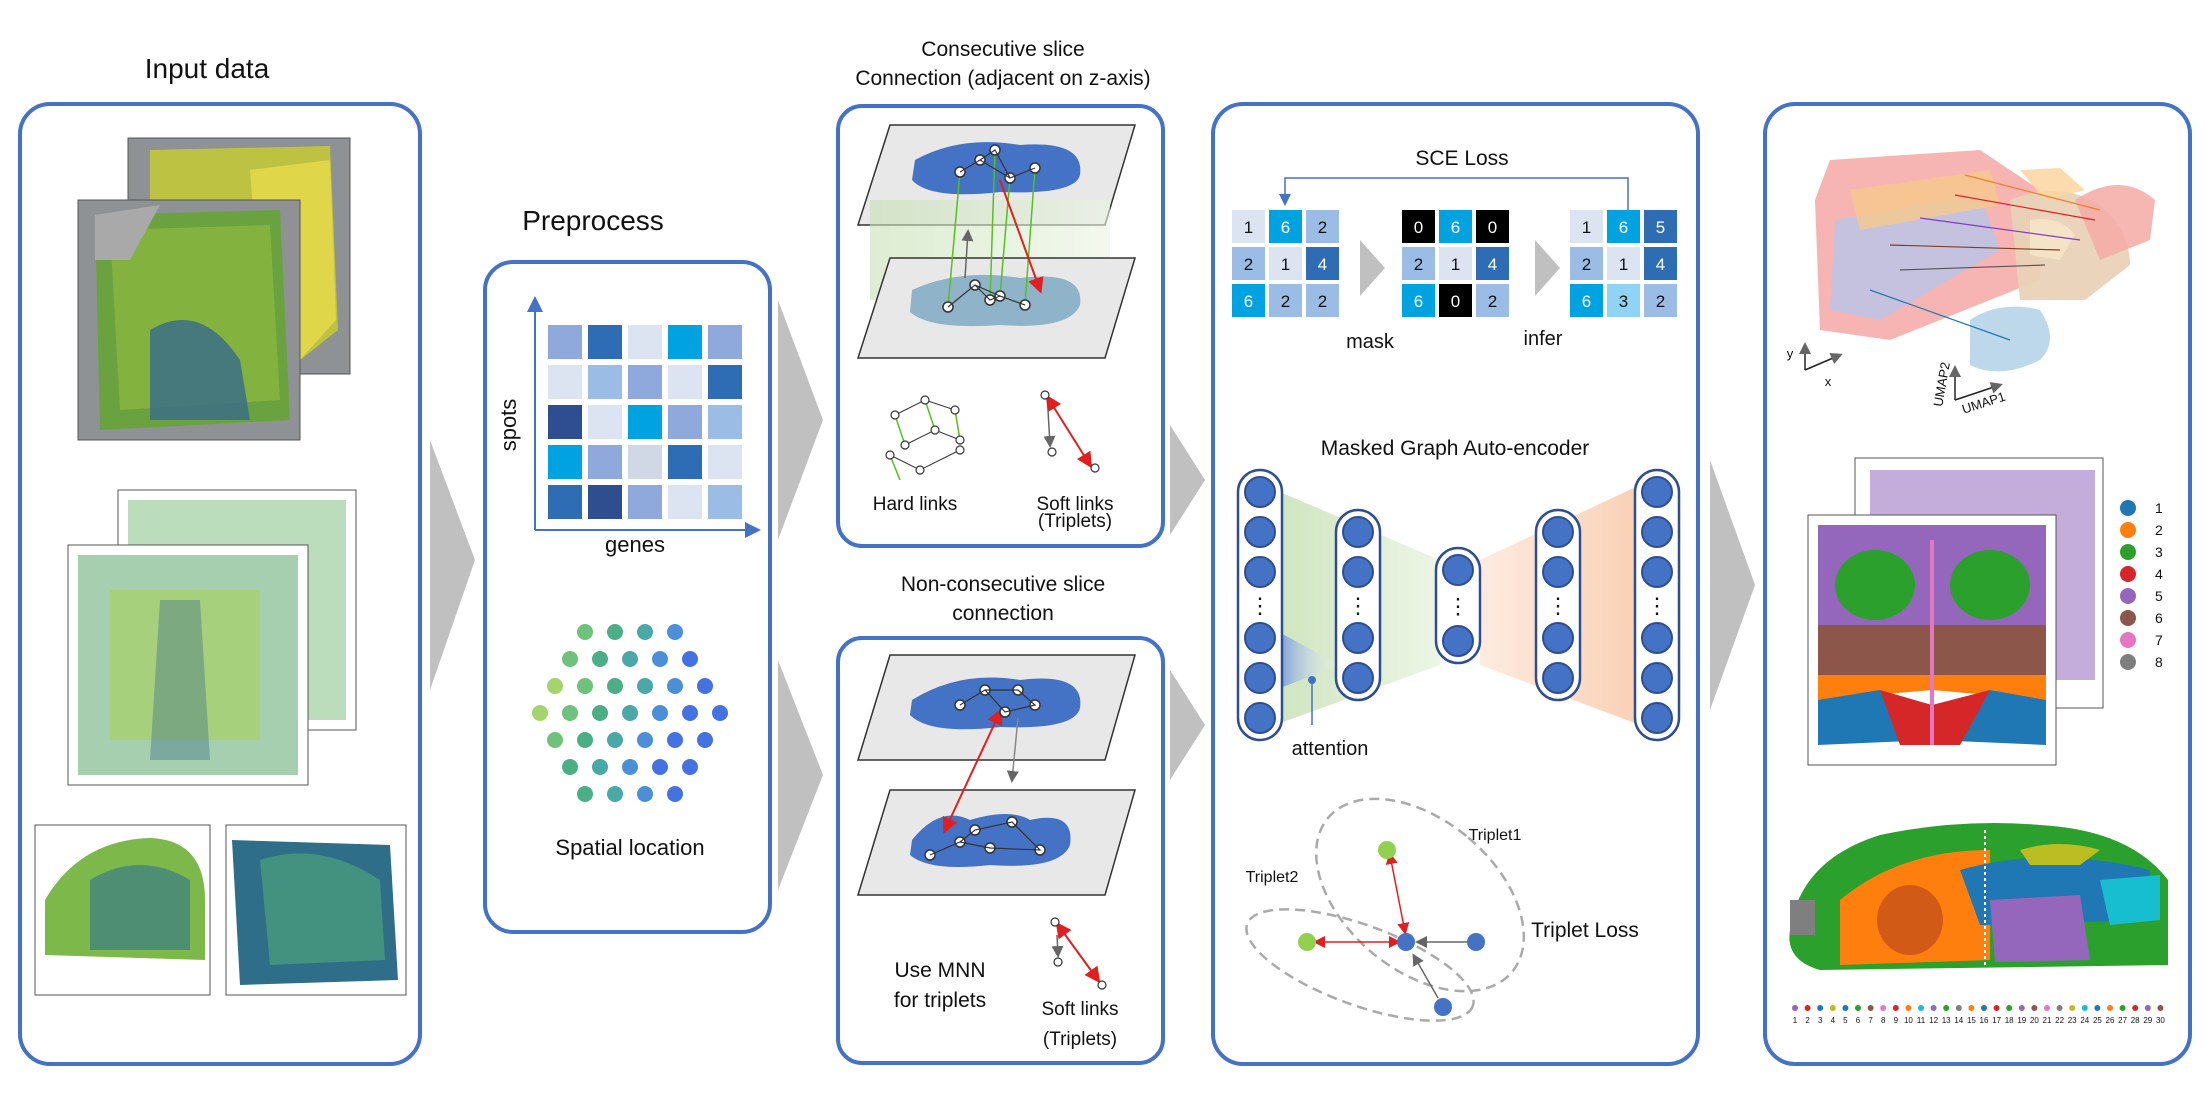 The width and height of the screenshot is (2206, 1103). I want to click on bottom-legend-label: 14, so click(1958, 1020).